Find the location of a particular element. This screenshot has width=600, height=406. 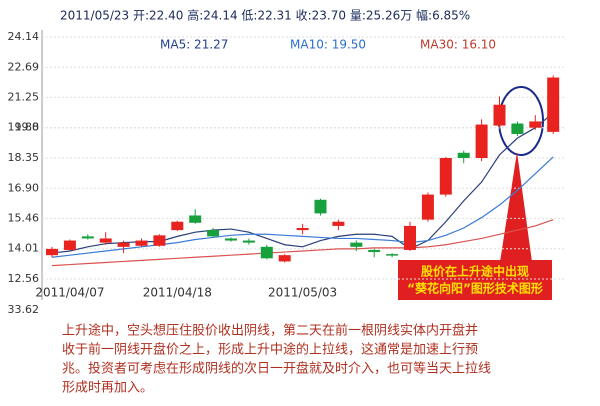

x-tick-label: 2011/05/03 is located at coordinates (302, 293).